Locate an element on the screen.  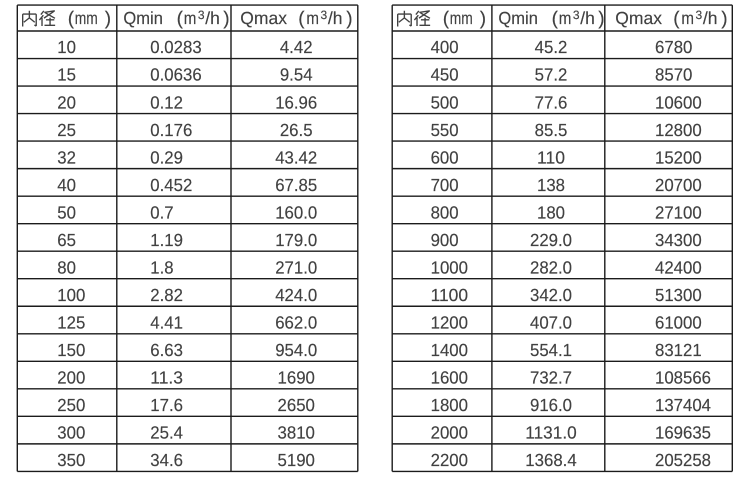
svg-text: 250 is located at coordinates (71, 405).